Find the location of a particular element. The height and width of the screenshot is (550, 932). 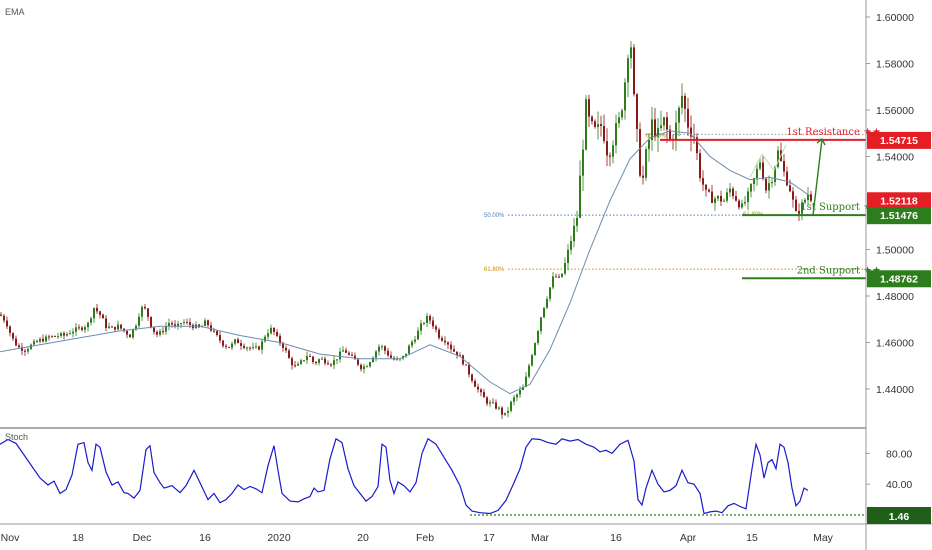

current-price-tag: 1.52118 is located at coordinates (899, 201).